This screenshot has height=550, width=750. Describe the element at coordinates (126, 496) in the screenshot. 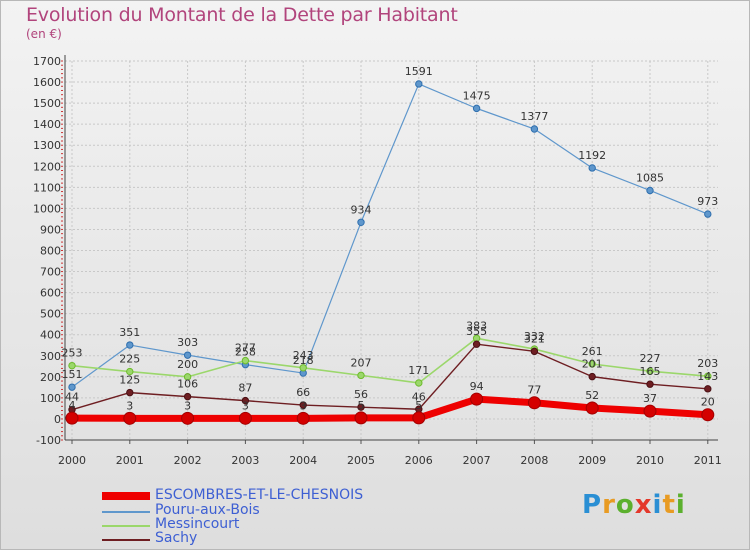

I see `legend-swatch-escombres` at that location.